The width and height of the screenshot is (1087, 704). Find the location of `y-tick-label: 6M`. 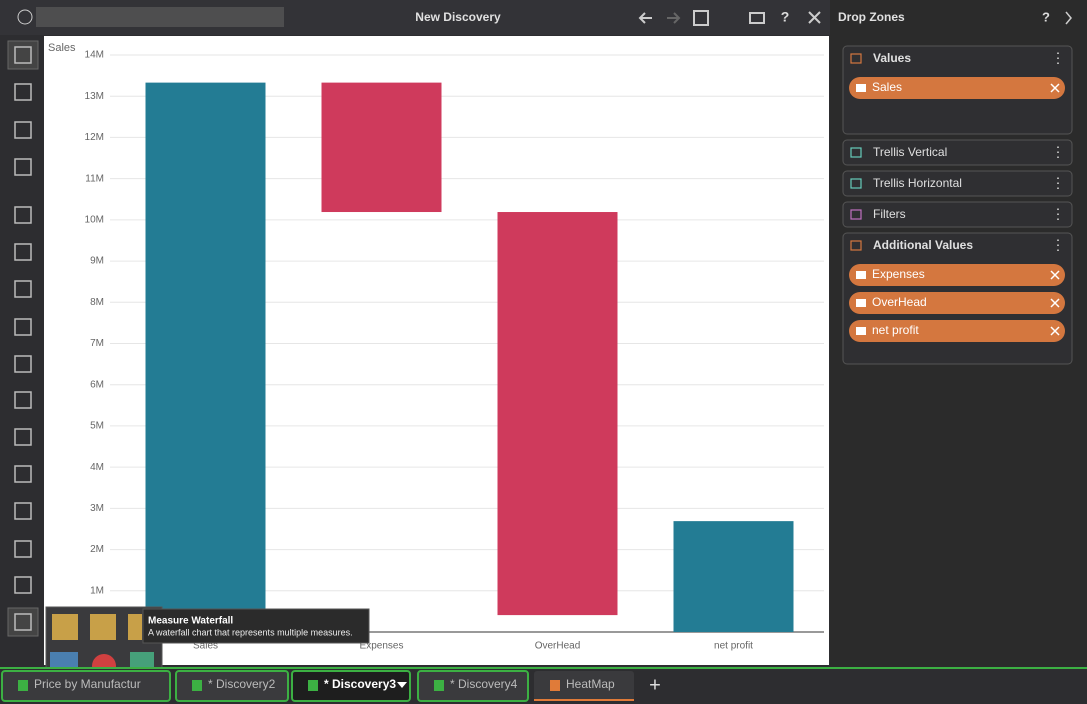

y-tick-label: 6M is located at coordinates (97, 384).